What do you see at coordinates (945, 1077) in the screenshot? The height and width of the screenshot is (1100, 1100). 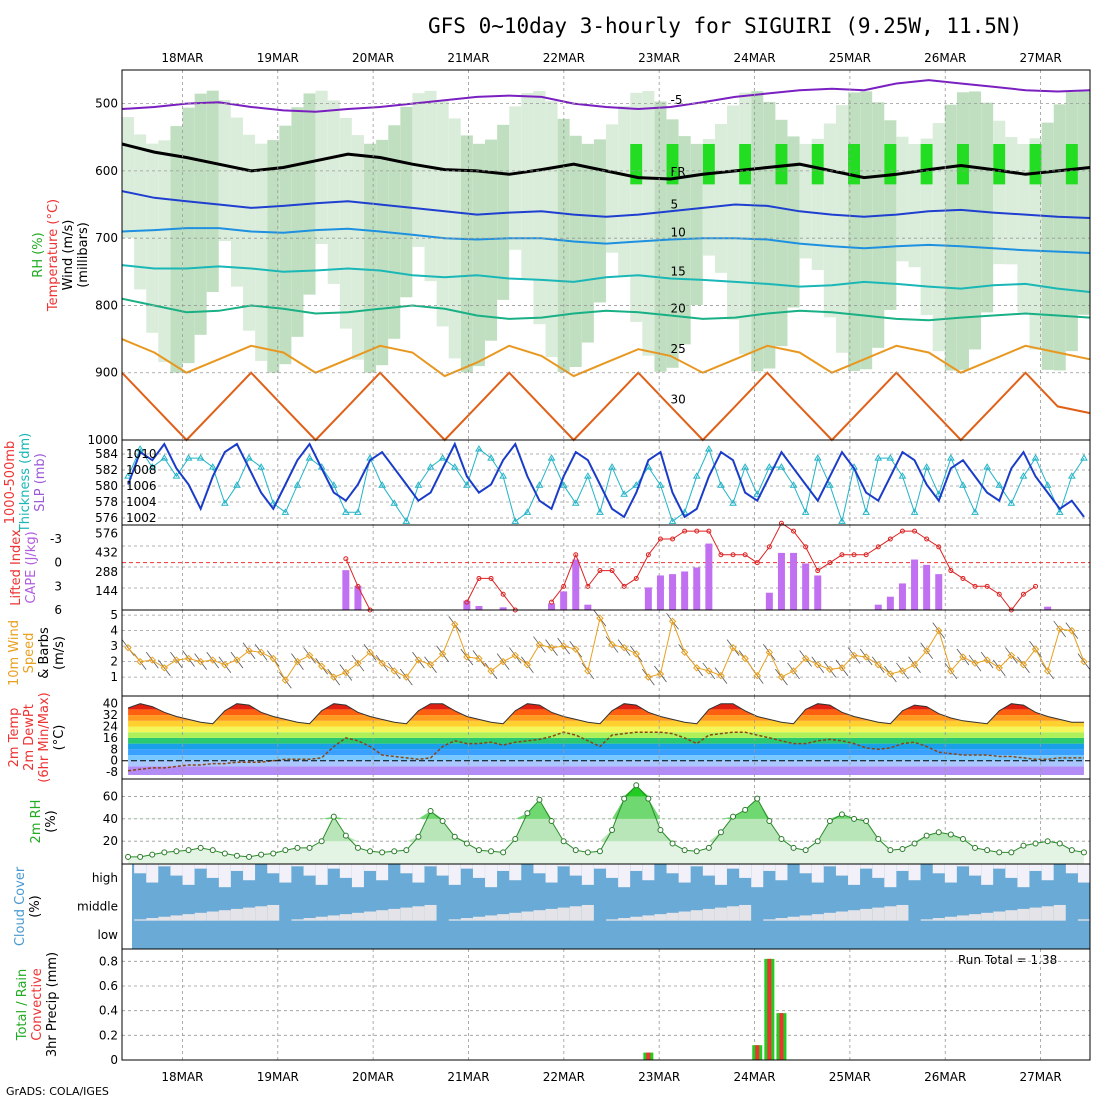 I see `x-tick-bottom: 26MAR` at bounding box center [945, 1077].